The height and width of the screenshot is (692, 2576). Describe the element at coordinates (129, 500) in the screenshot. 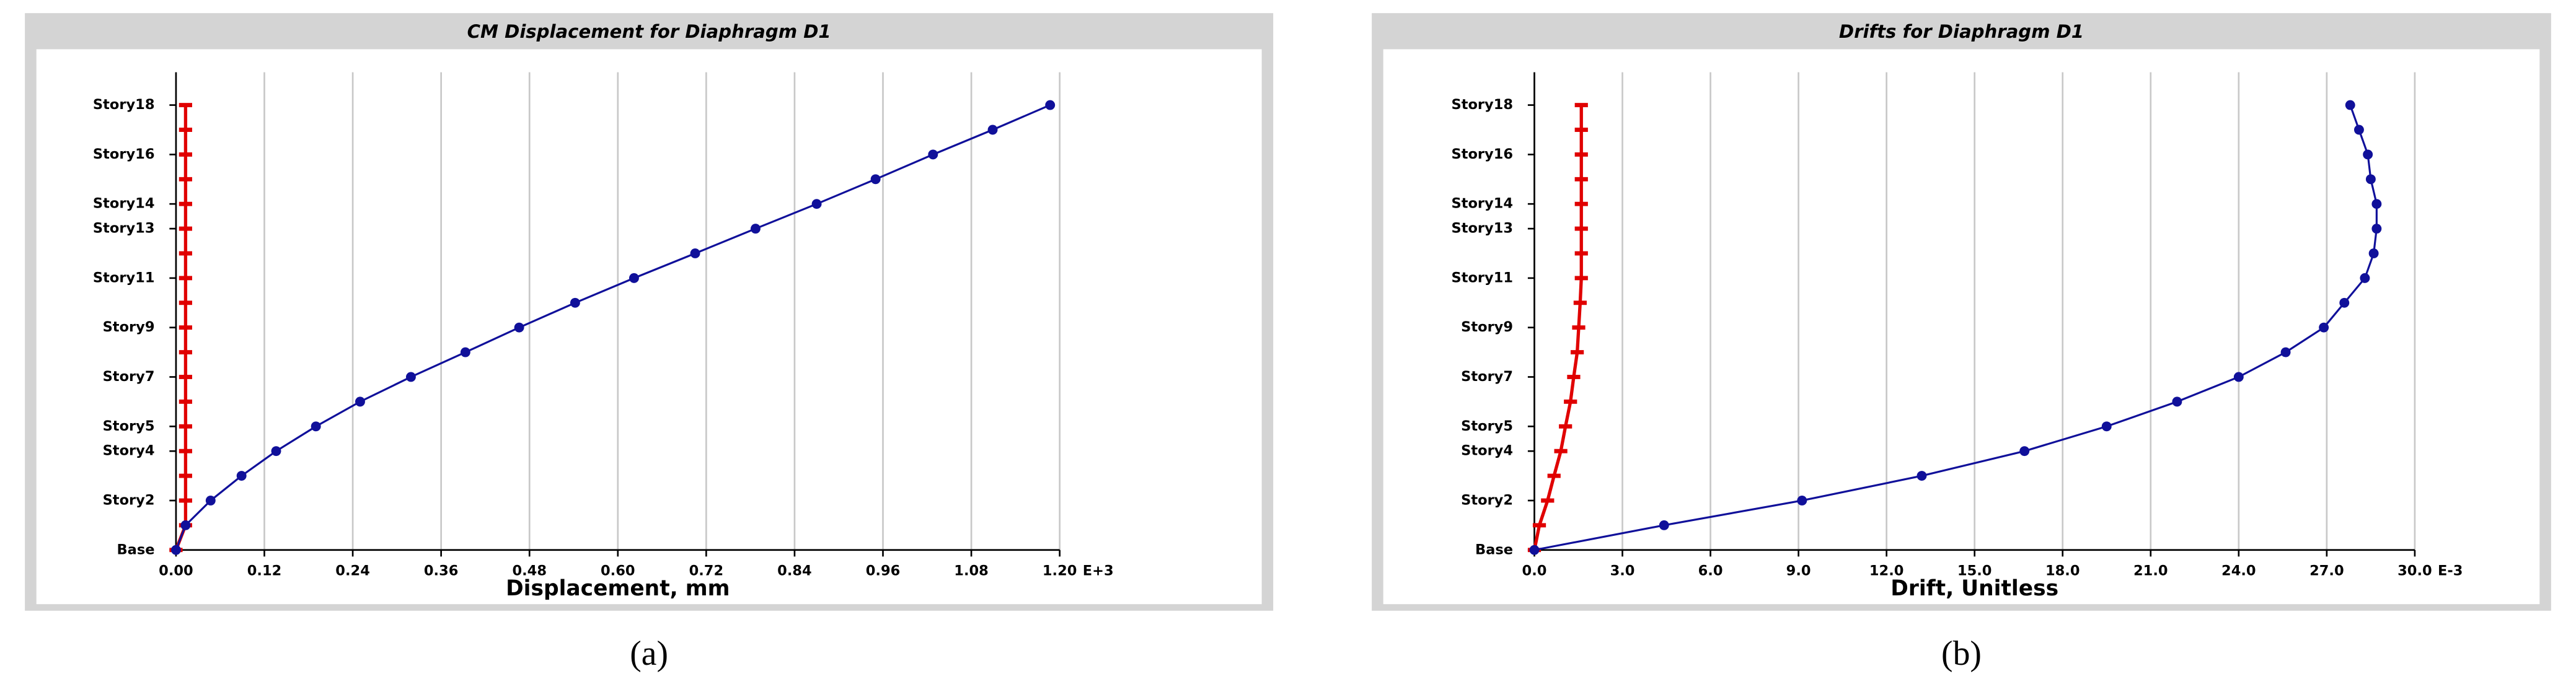

I see `y-tick-label: Story2` at that location.